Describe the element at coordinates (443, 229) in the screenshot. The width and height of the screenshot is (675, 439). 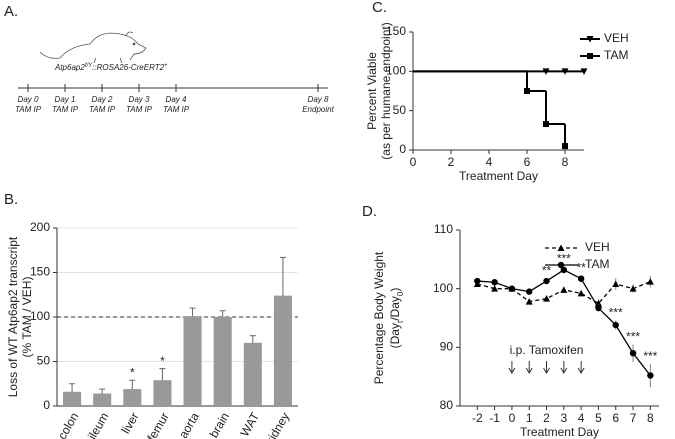
I see `y-tick-label: 110` at that location.